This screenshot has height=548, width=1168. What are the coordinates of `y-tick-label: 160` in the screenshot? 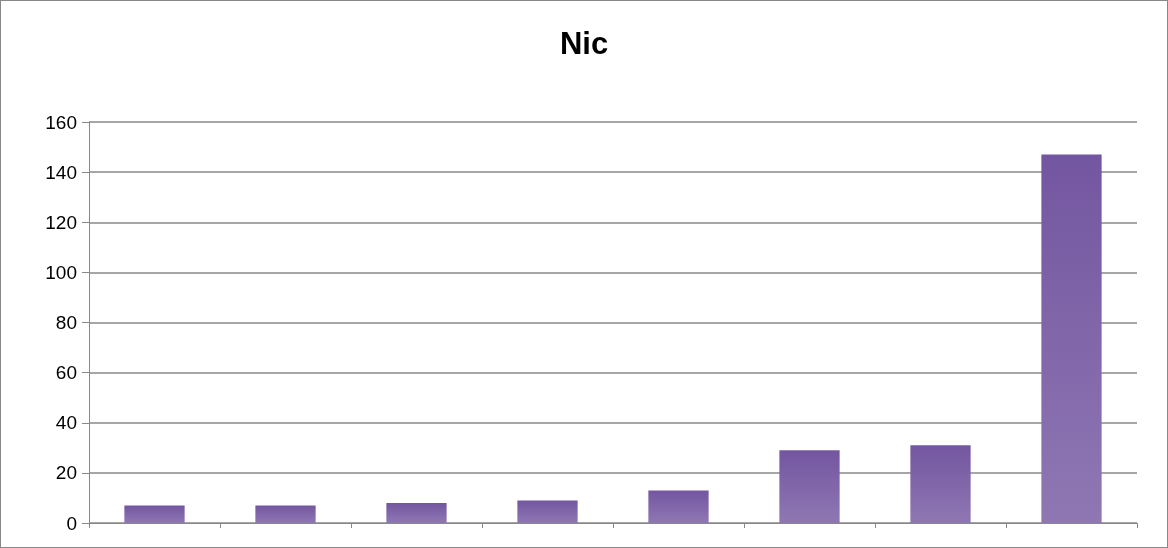 It's located at (61, 122).